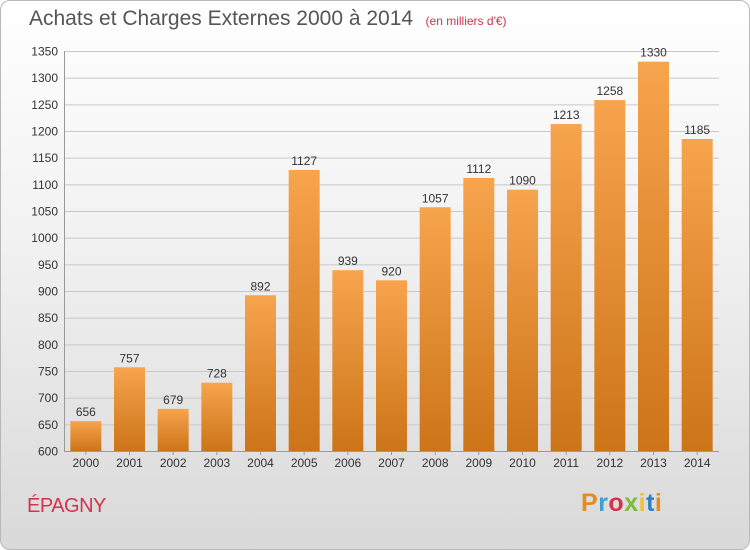 This screenshot has width=750, height=550. Describe the element at coordinates (391, 463) in the screenshot. I see `x-tick-label: 2007` at that location.